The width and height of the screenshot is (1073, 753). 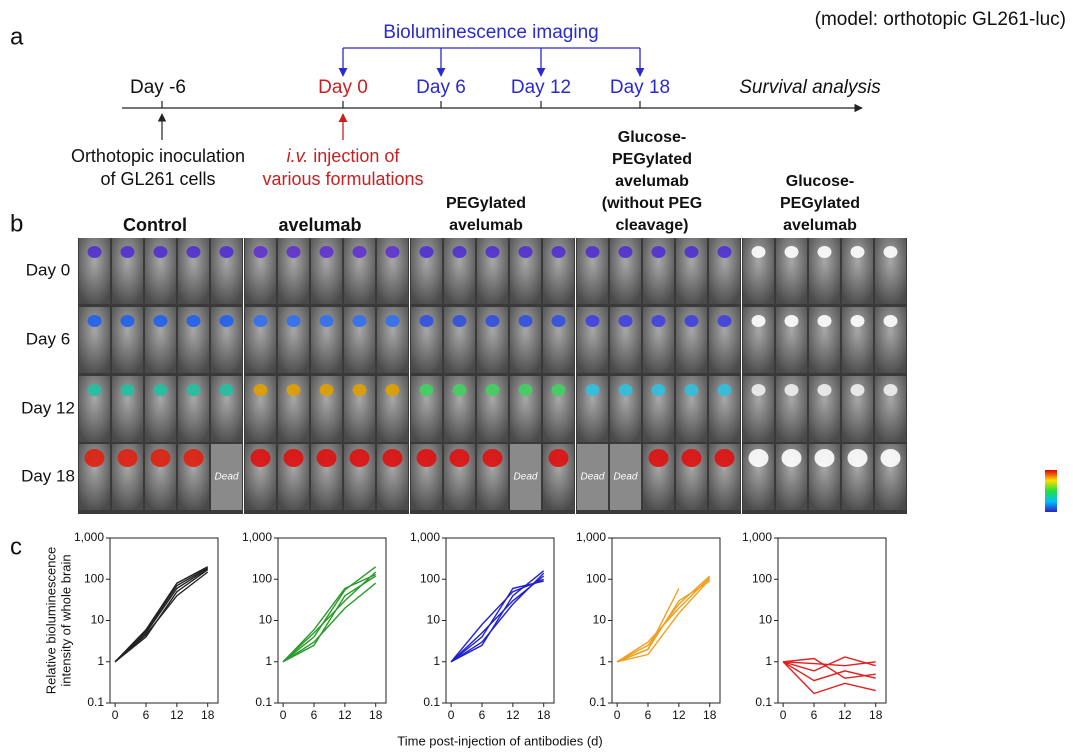 I want to click on panel-label: c, so click(x=16, y=546).